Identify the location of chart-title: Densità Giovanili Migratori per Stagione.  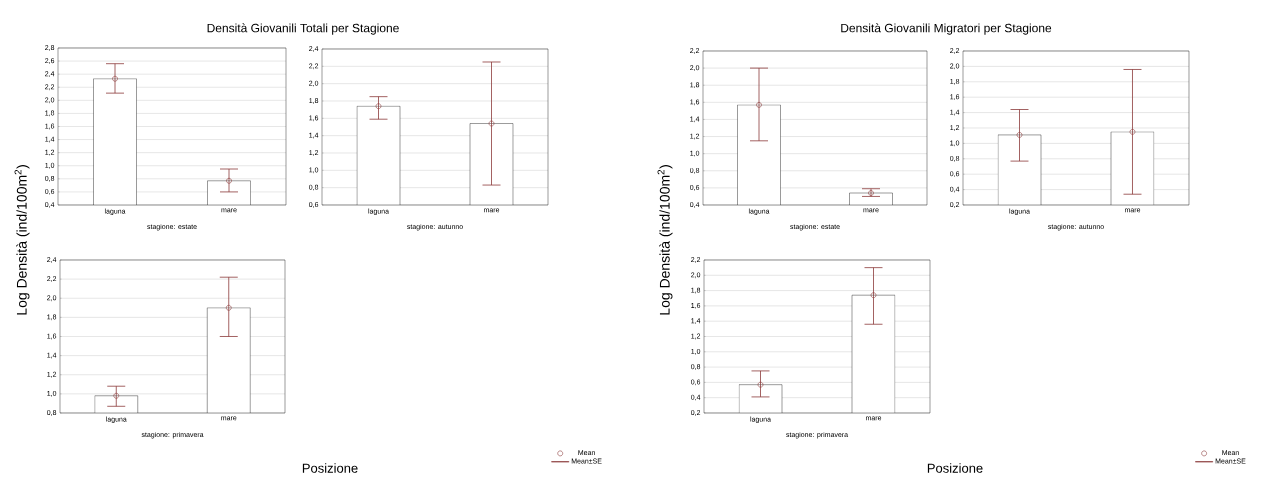
(946, 29).